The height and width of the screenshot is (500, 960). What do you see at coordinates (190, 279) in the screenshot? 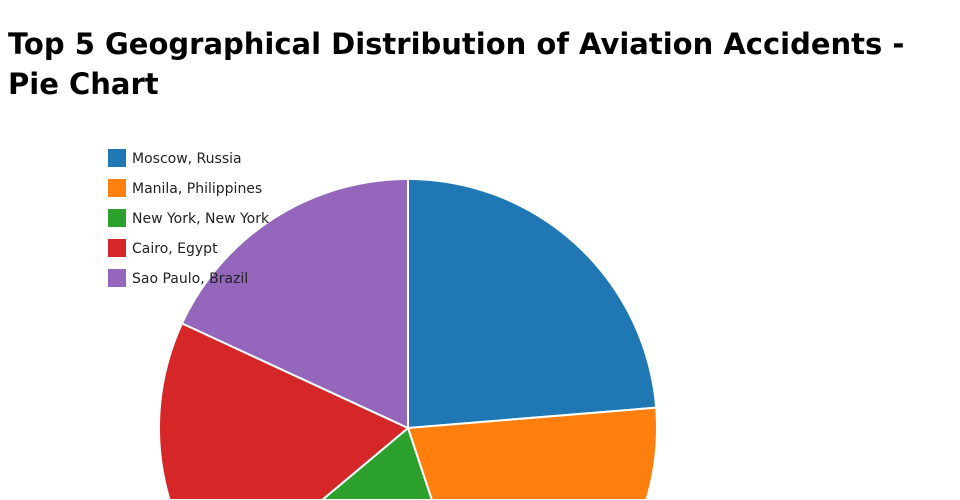
I see `legend-label: Sao Paulo, Brazil` at bounding box center [190, 279].